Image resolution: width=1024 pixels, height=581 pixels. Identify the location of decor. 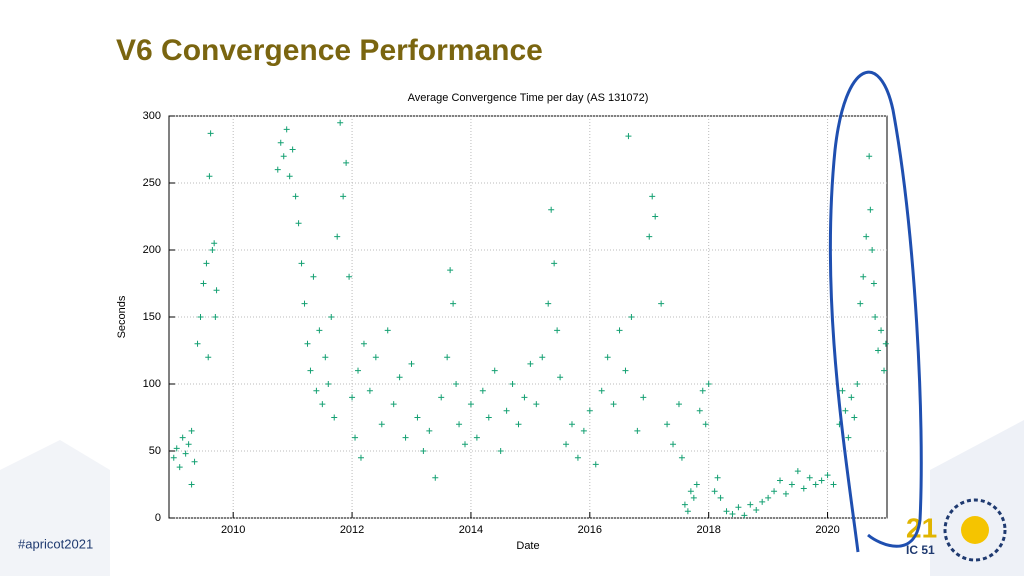
(977, 498).